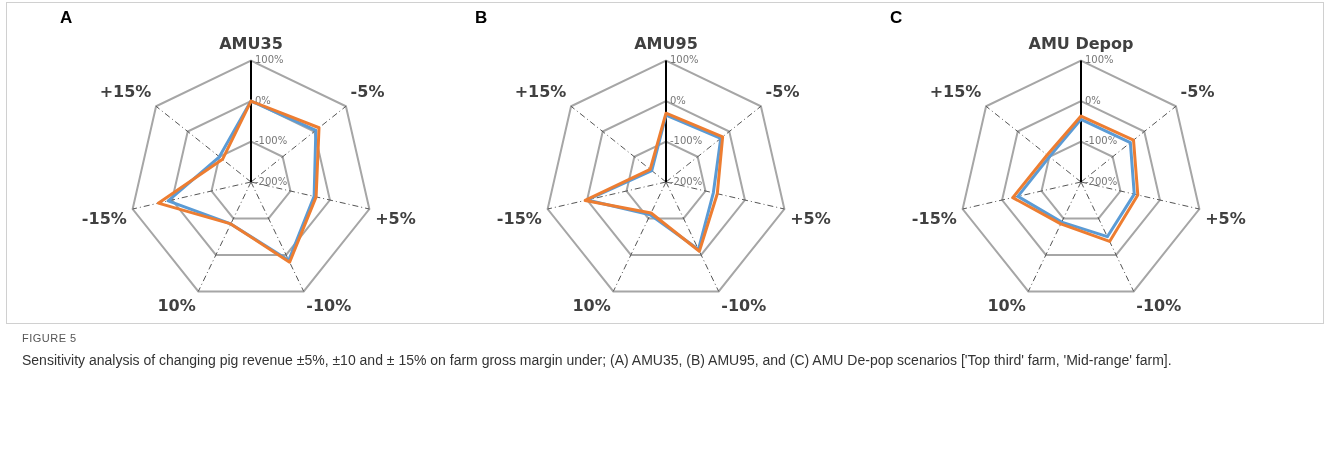 This screenshot has width=1328, height=455. What do you see at coordinates (66, 17) in the screenshot?
I see `chart-title: A` at bounding box center [66, 17].